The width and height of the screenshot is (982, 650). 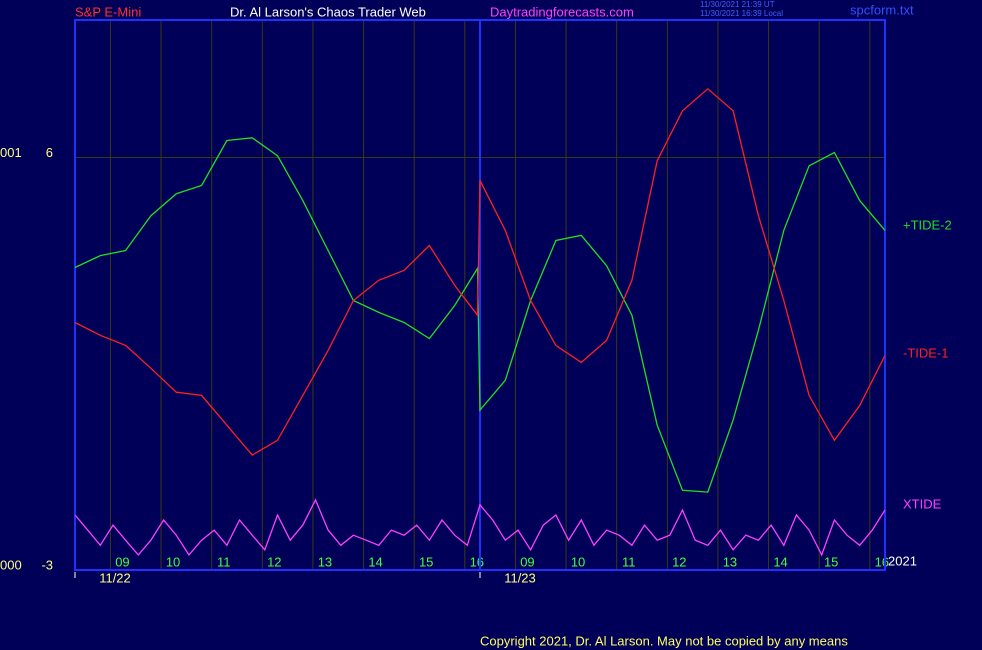 What do you see at coordinates (926, 352) in the screenshot?
I see `series-label: -TIDE-1` at bounding box center [926, 352].